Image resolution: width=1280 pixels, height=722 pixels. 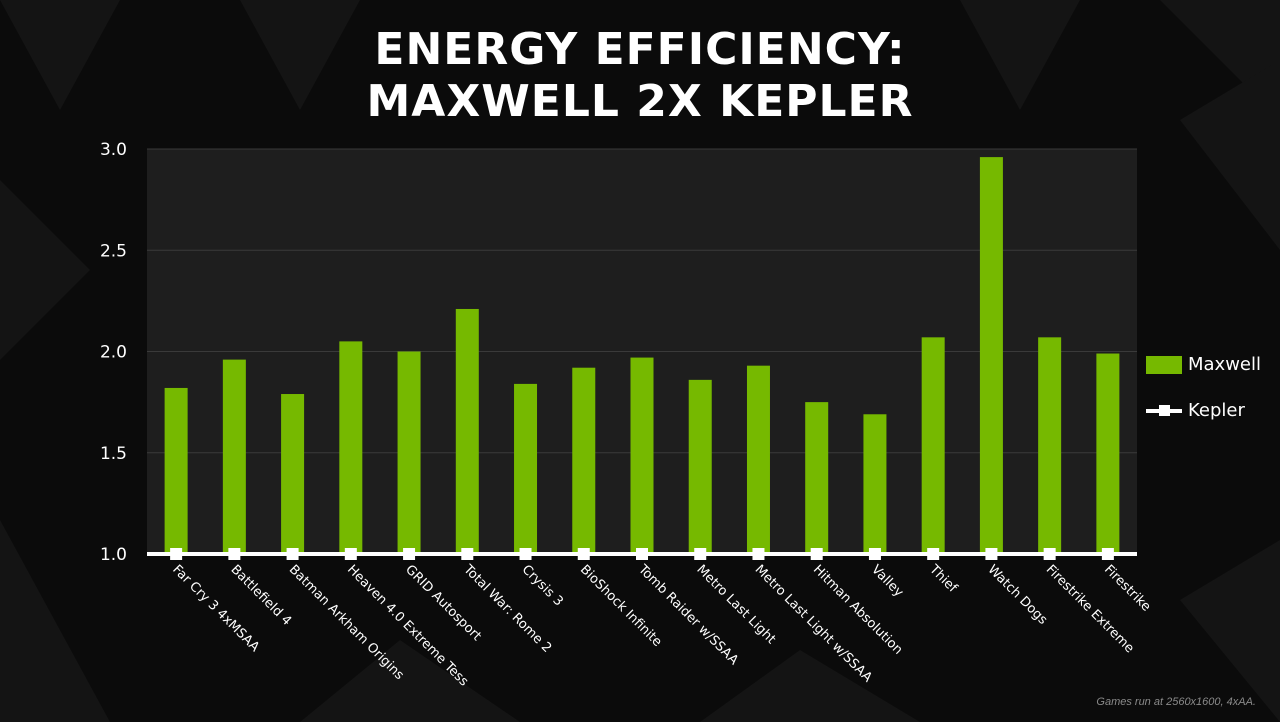 What do you see at coordinates (346, 622) in the screenshot?
I see `x-tick-label: Batman Arkham Origins` at bounding box center [346, 622].